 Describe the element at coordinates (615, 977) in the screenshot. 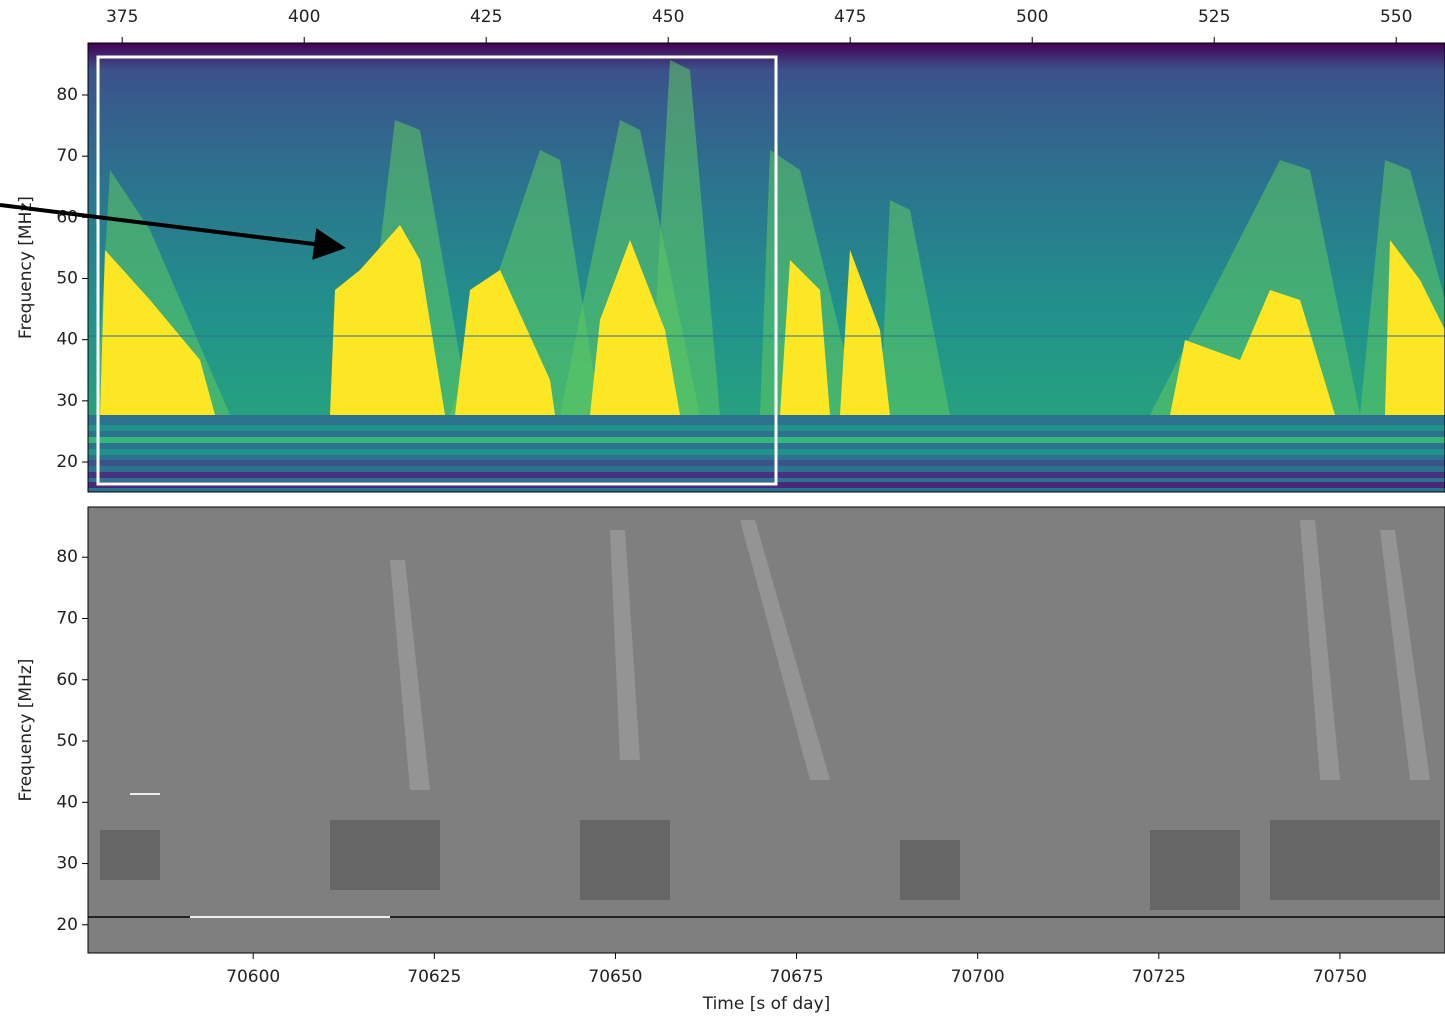

I see `x-tick-label: 70650` at that location.